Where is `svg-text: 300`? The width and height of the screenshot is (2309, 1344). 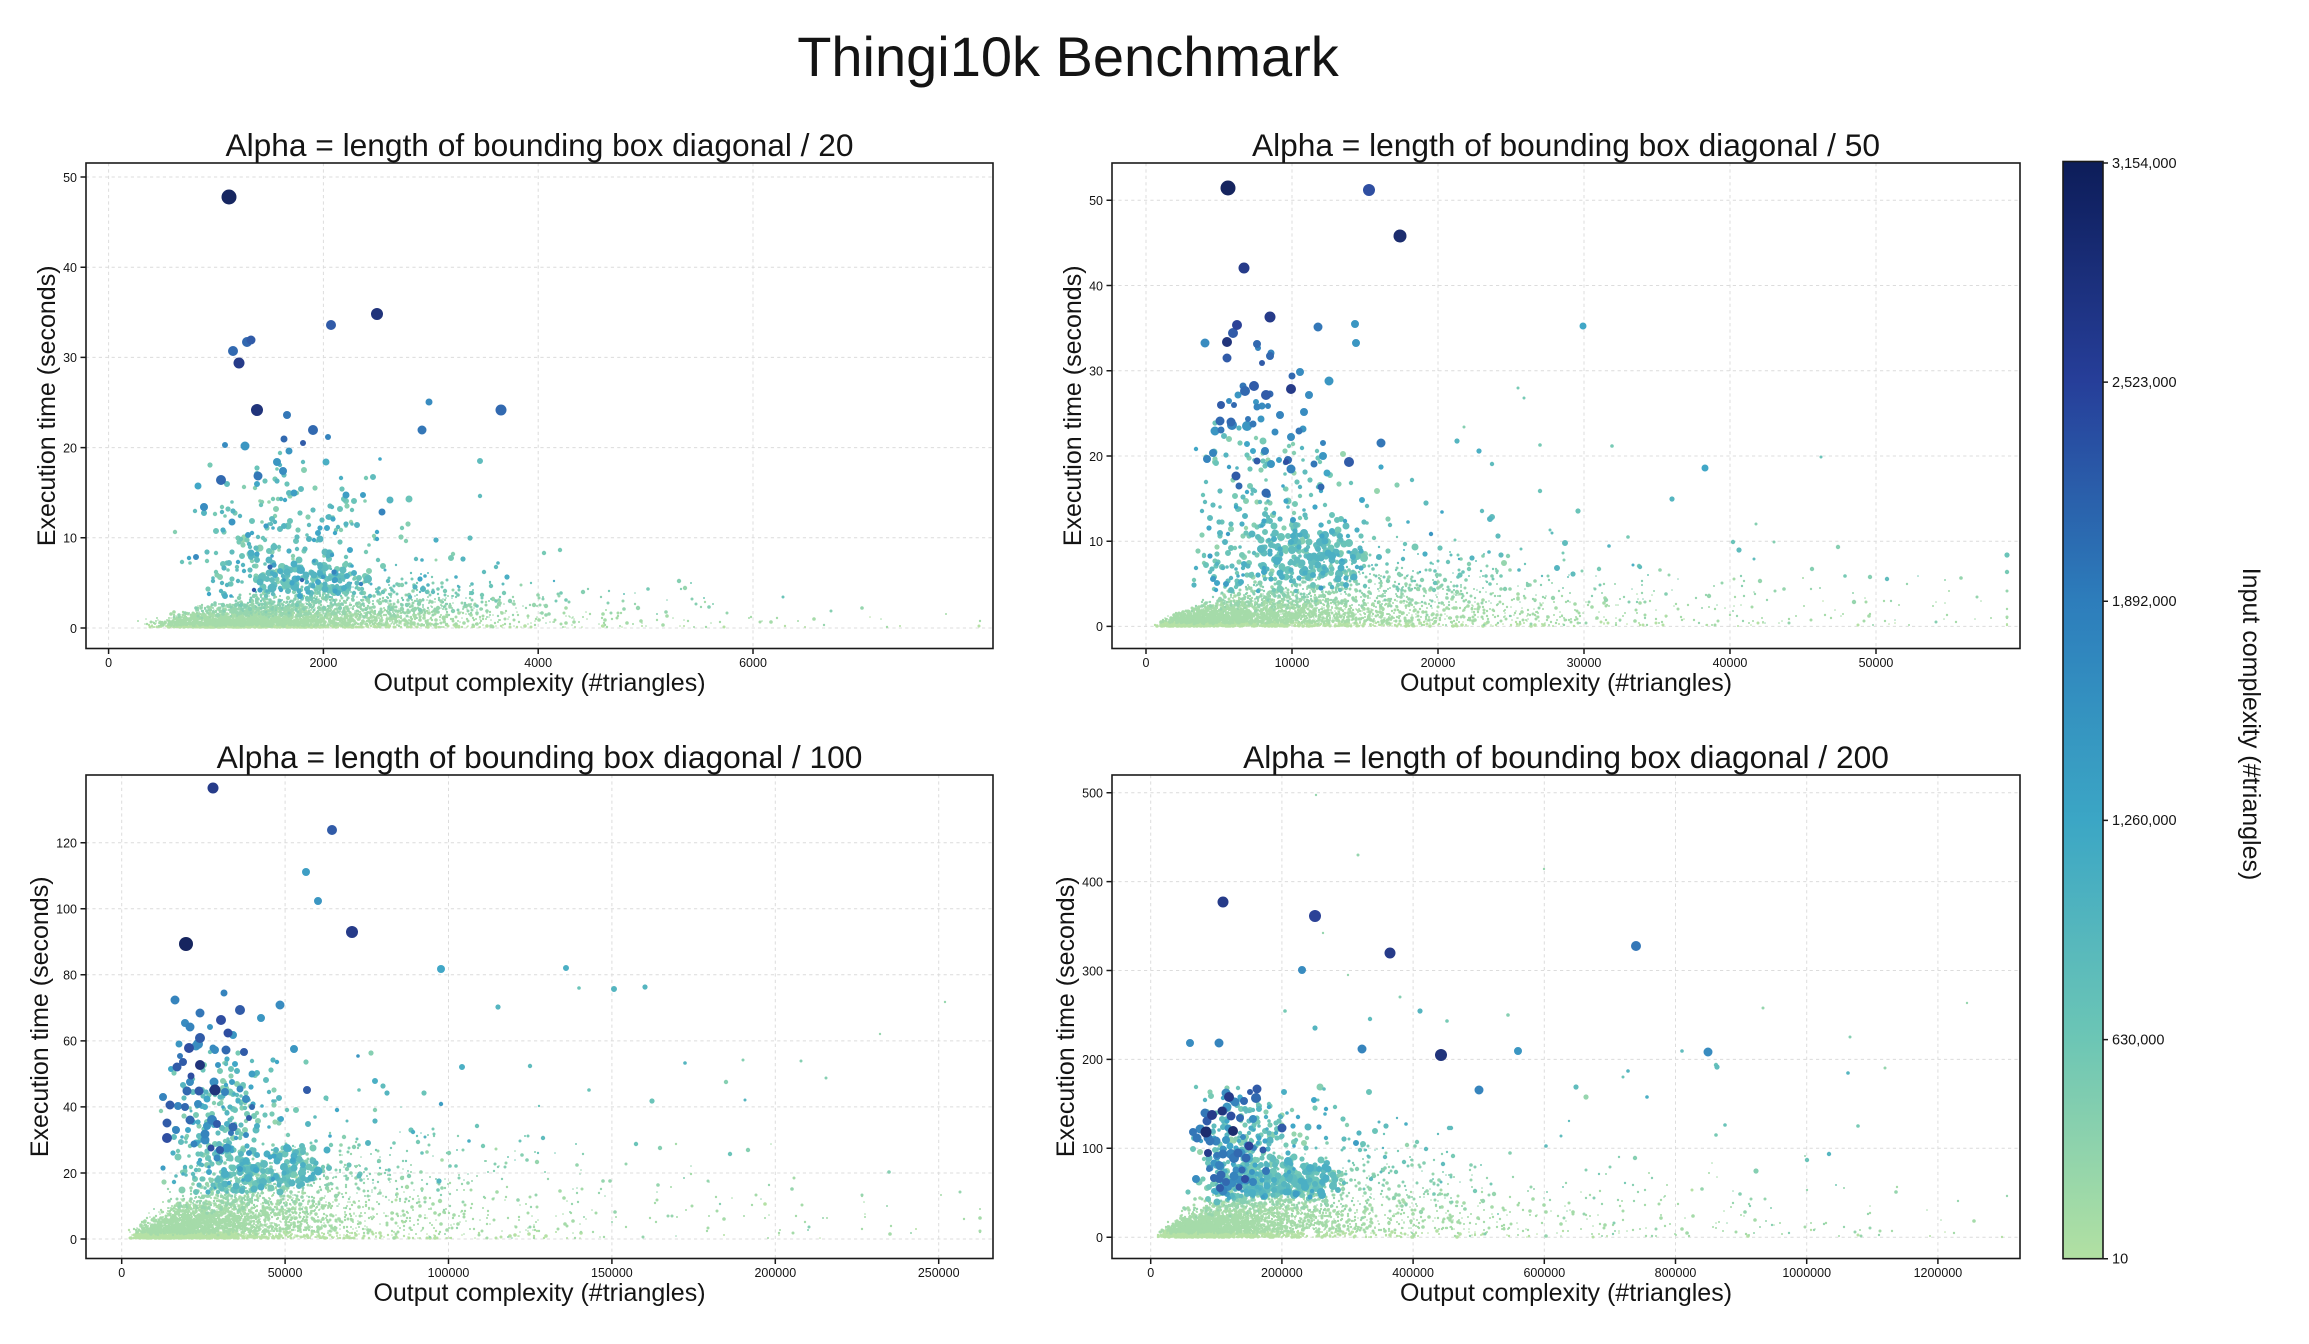
svg-text: 300 is located at coordinates (1092, 971).